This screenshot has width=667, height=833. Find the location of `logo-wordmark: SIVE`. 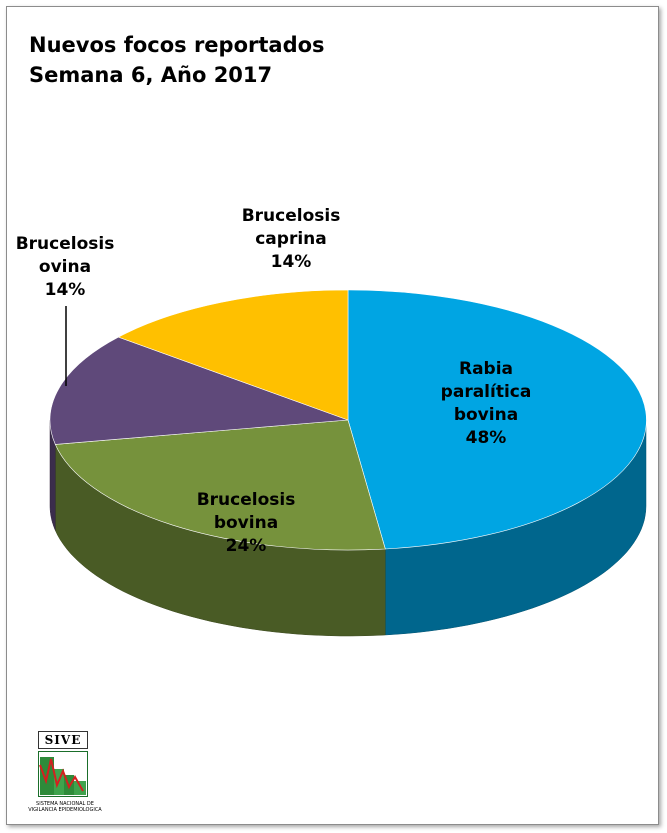

logo-wordmark: SIVE is located at coordinates (63, 740).